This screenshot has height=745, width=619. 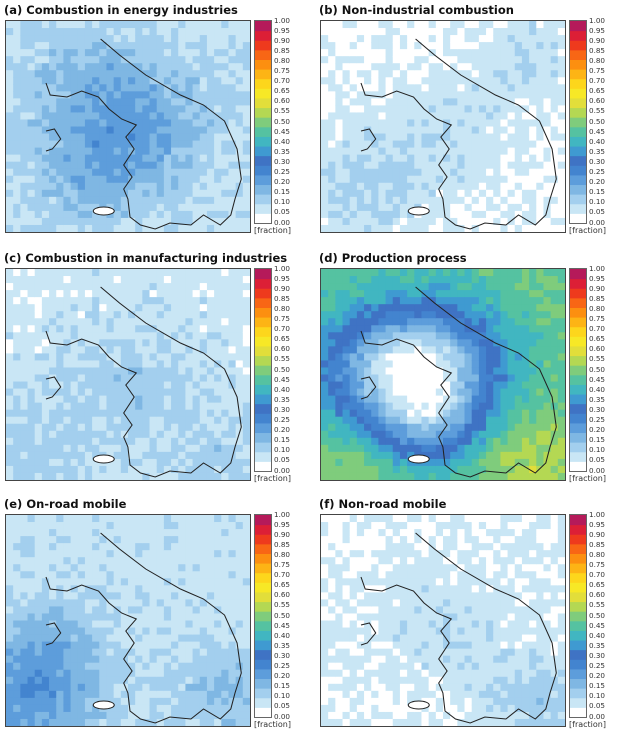 What do you see at coordinates (282, 379) in the screenshot?
I see `colorbar-tick-label: 0.45` at bounding box center [282, 379].